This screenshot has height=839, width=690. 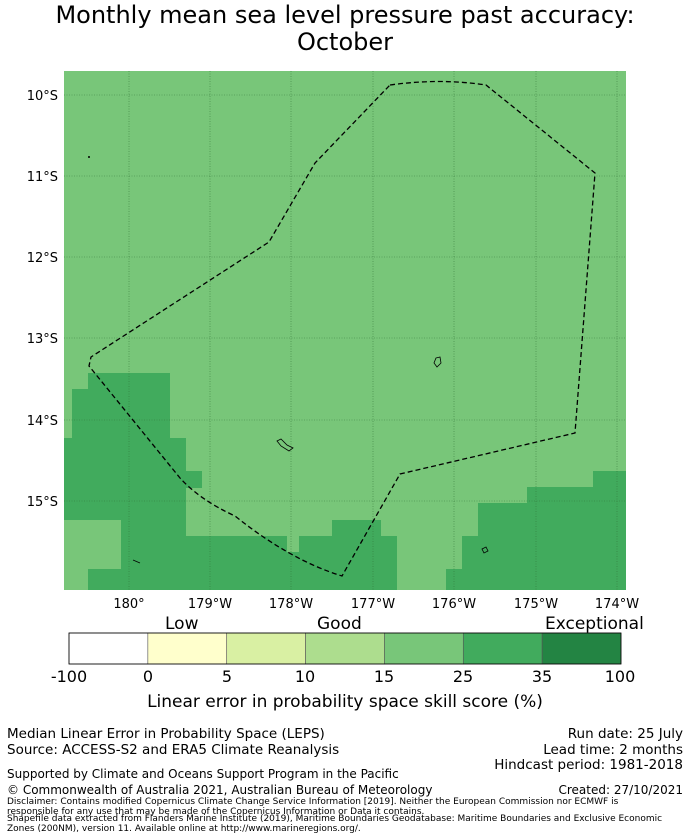 What do you see at coordinates (128, 604) in the screenshot?
I see `lon-label: 180°` at bounding box center [128, 604].